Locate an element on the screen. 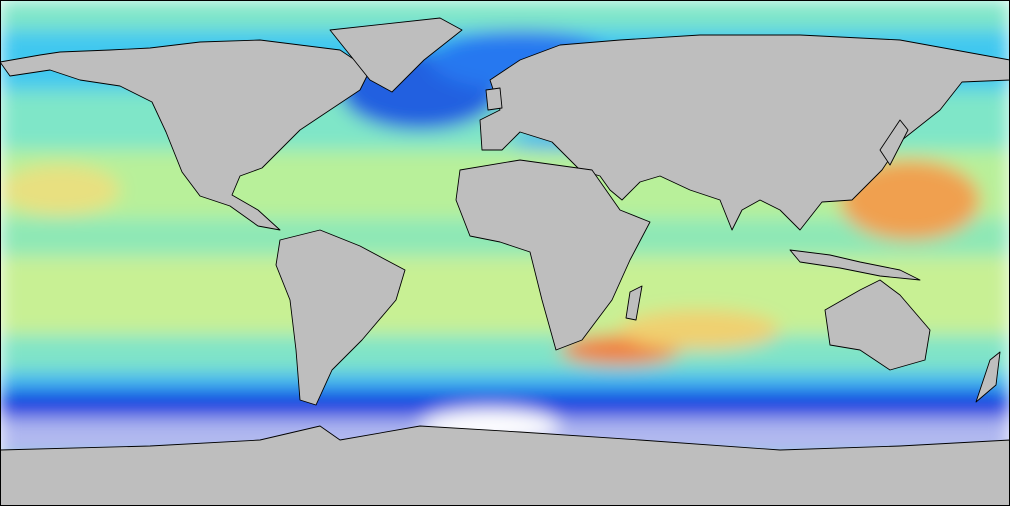 This screenshot has height=506, width=1010. africa is located at coordinates (553, 255).